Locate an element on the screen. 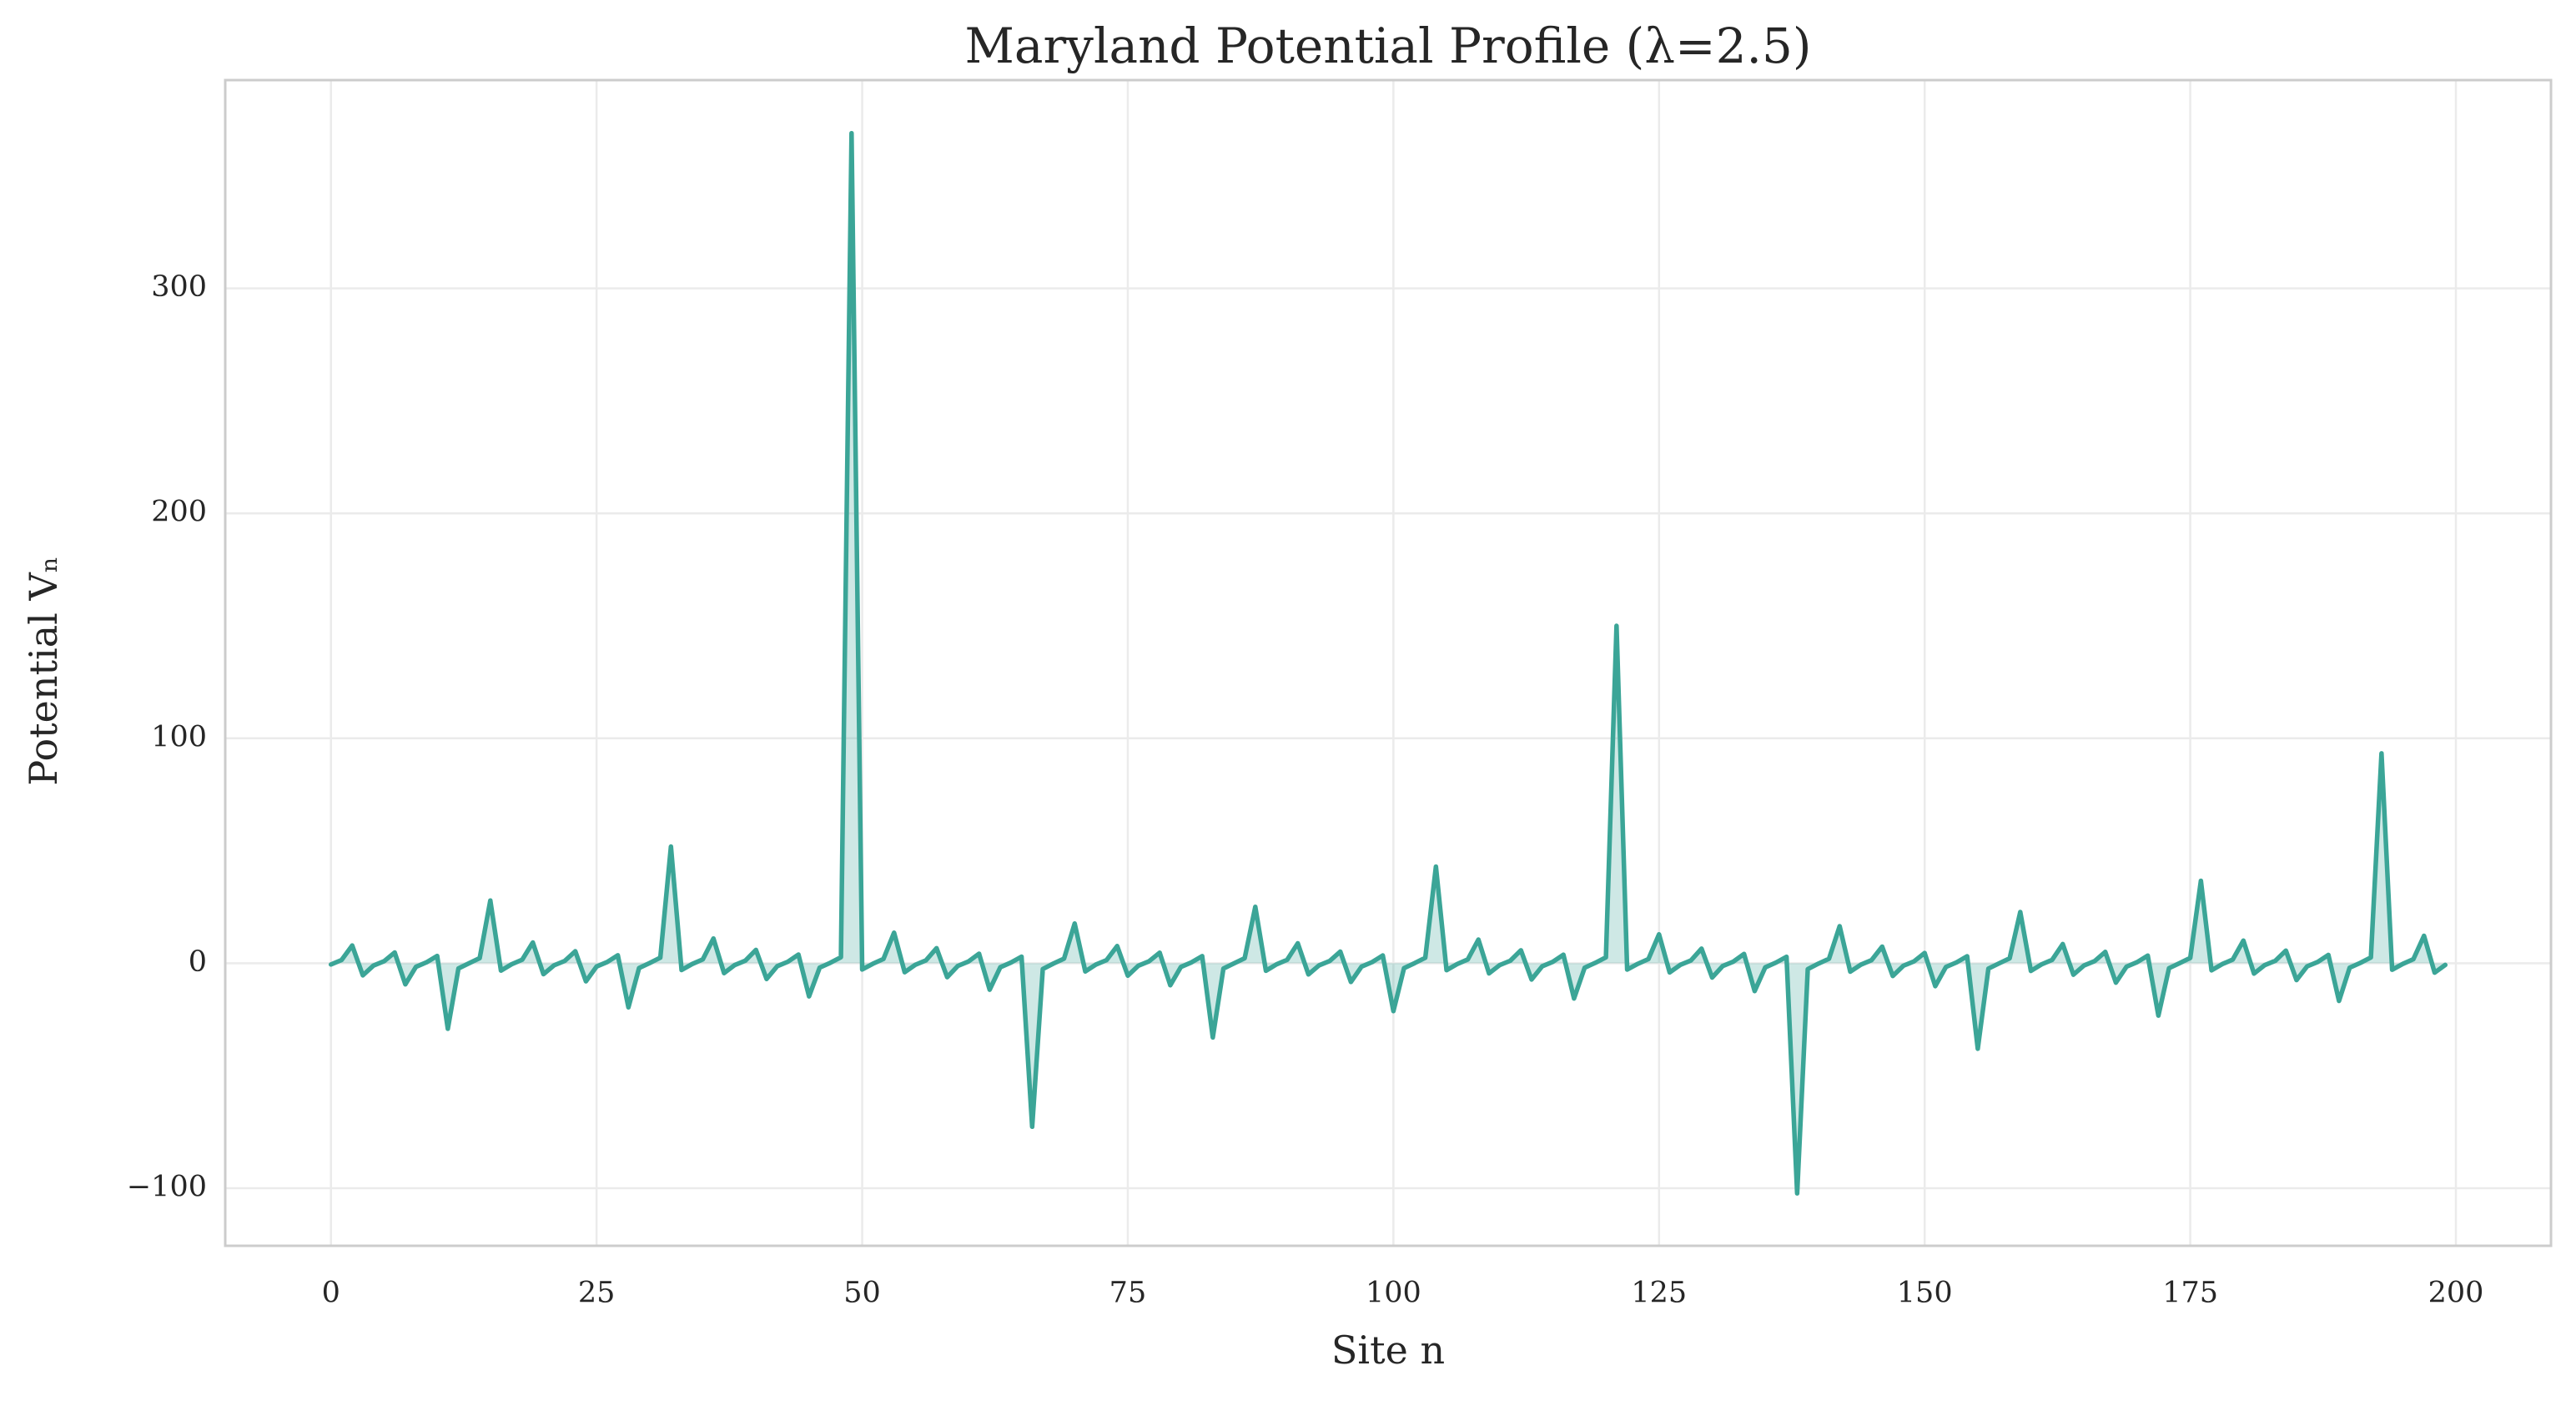 The height and width of the screenshot is (1401, 2576). x-axis-label: Site n is located at coordinates (1388, 1350).